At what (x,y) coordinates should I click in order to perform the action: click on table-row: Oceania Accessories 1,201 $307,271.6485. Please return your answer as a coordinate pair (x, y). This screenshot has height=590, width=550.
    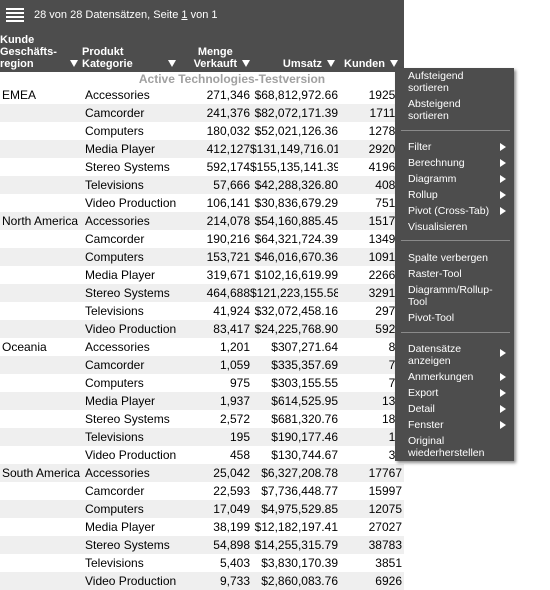
    Looking at the image, I should click on (202, 347).